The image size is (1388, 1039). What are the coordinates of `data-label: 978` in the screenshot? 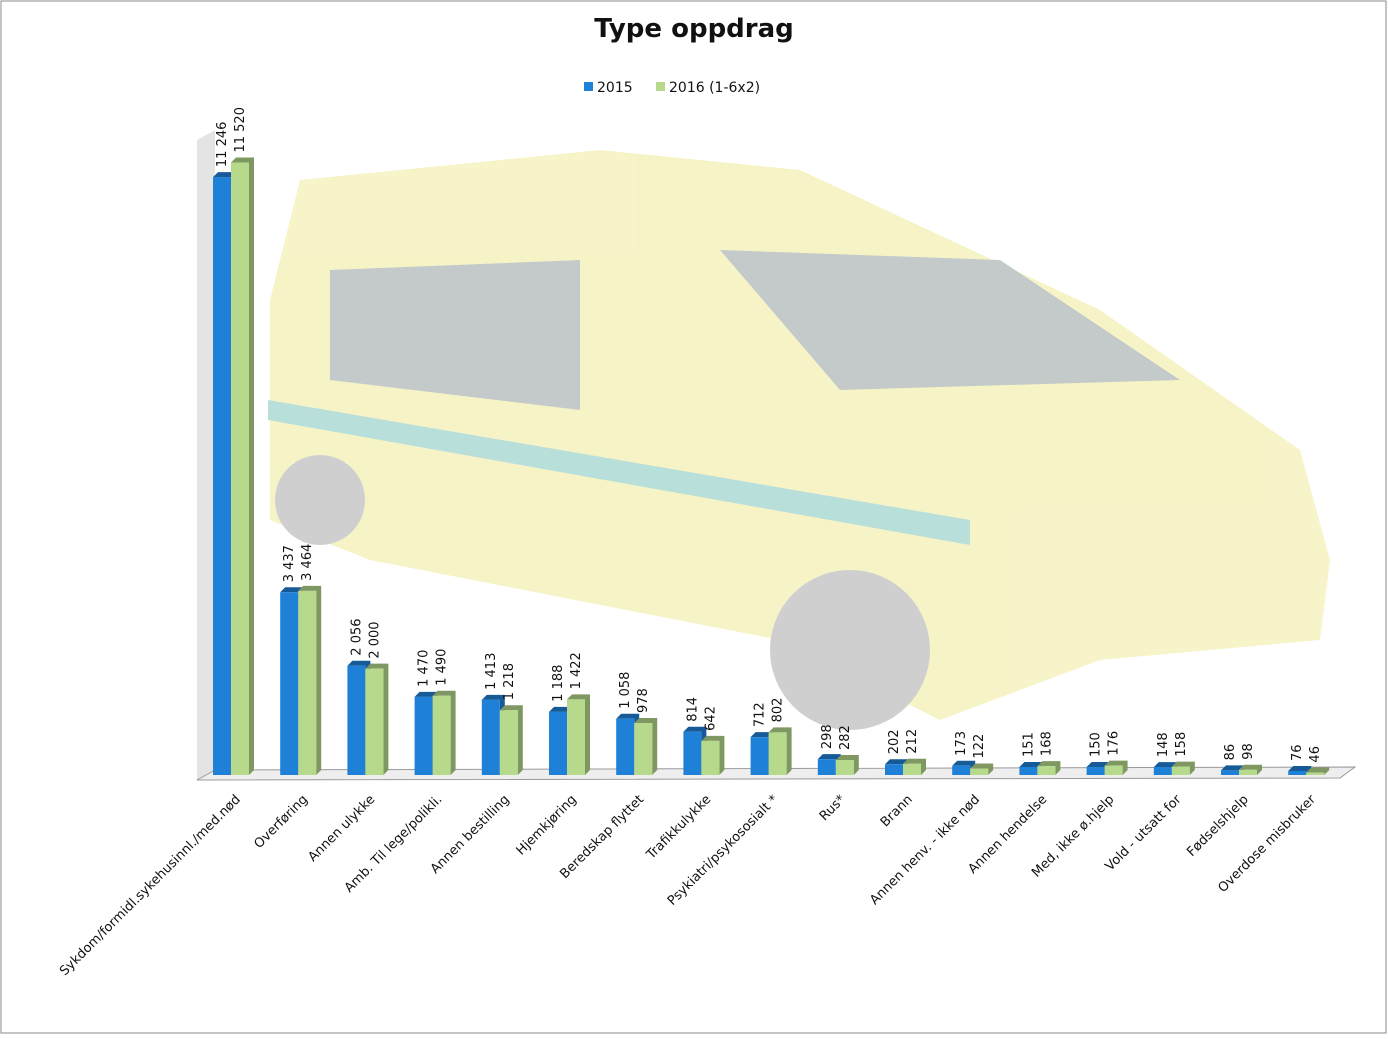 It's located at (643, 700).